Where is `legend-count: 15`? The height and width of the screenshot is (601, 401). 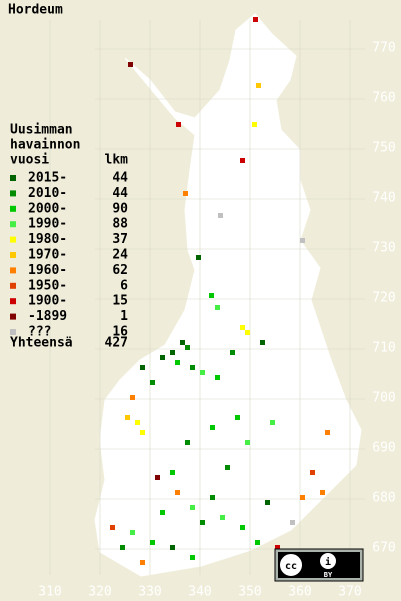 legend-count: 15 is located at coordinates (120, 301).